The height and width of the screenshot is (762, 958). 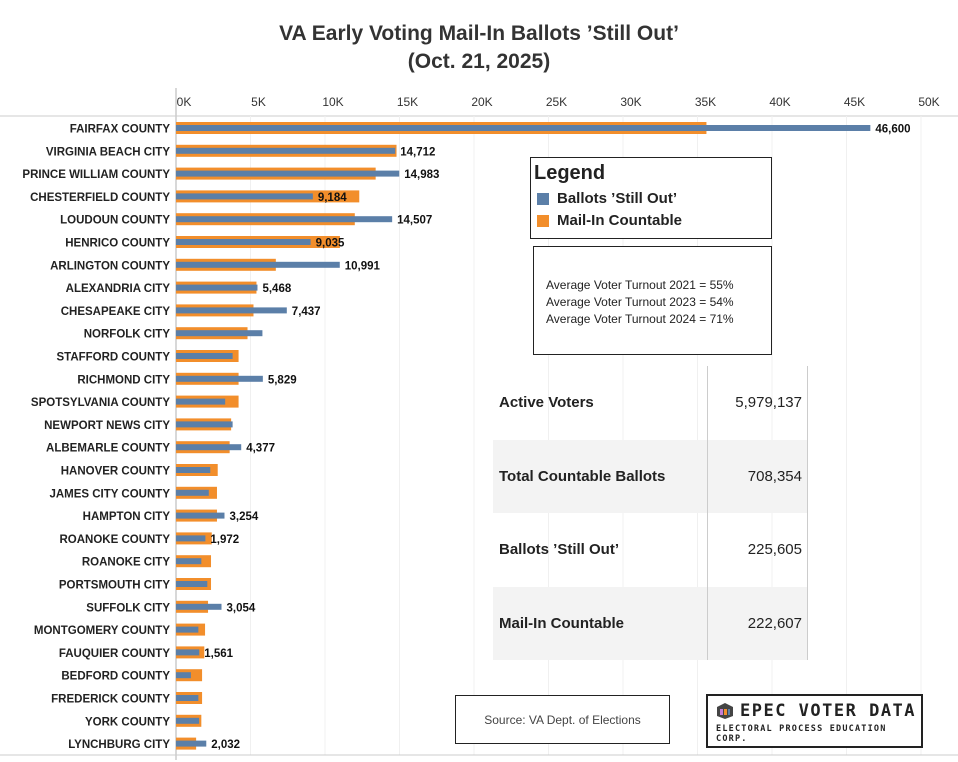 What do you see at coordinates (115, 221) in the screenshot?
I see `category-label: LOUDOUN COUNTY` at bounding box center [115, 221].